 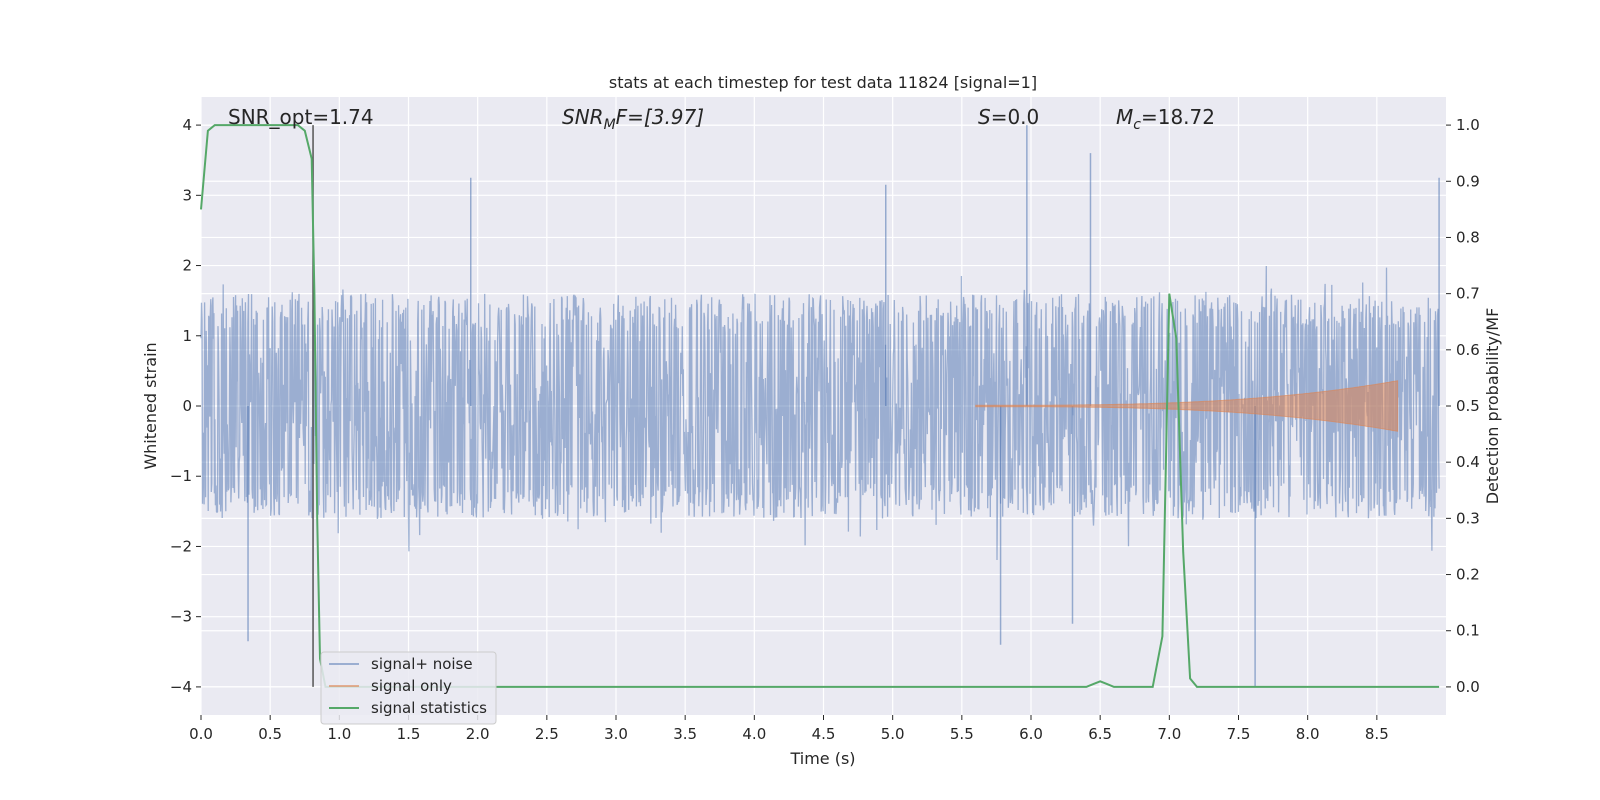 I want to click on legend-box, so click(x=408, y=688).